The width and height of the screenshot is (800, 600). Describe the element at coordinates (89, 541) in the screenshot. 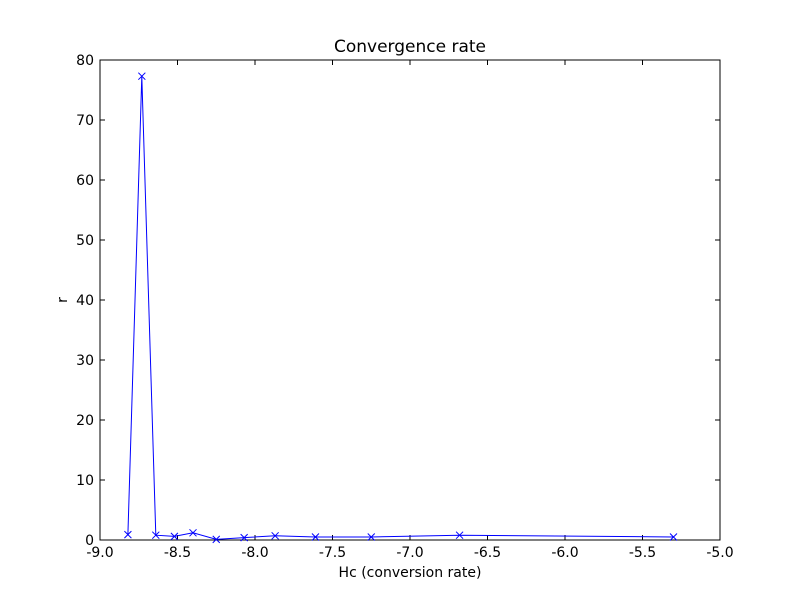

I see `y-tick-label: 0` at that location.